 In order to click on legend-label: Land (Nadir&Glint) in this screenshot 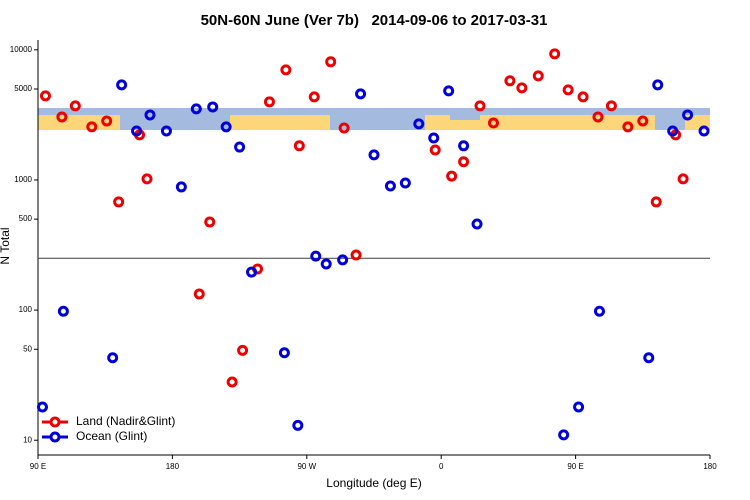, I will do `click(125, 421)`.